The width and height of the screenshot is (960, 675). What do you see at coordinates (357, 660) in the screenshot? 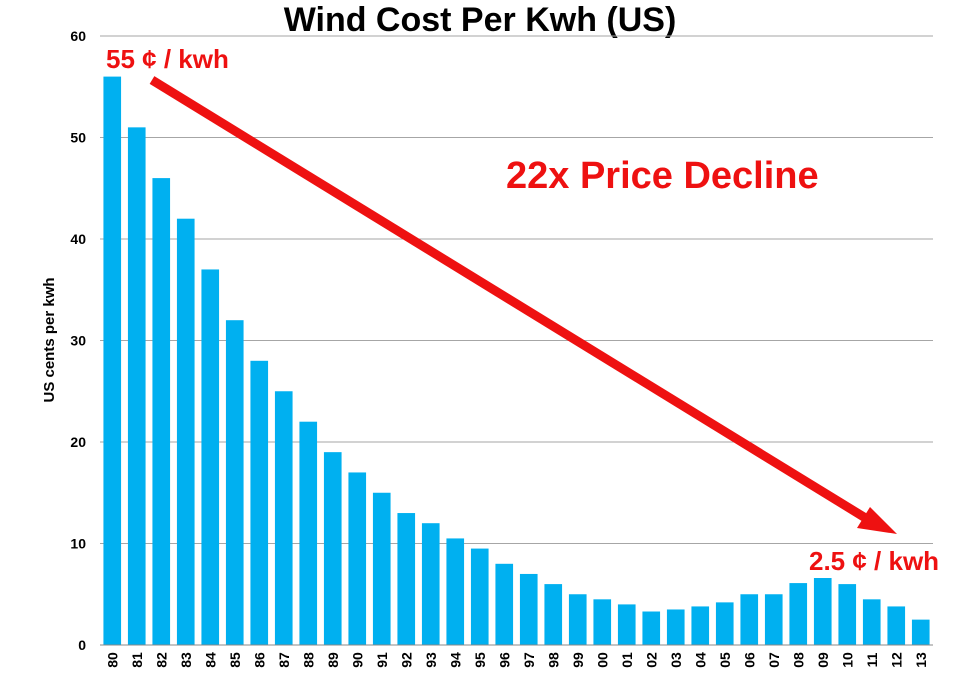
I see `x-tick-label: 90` at bounding box center [357, 660].